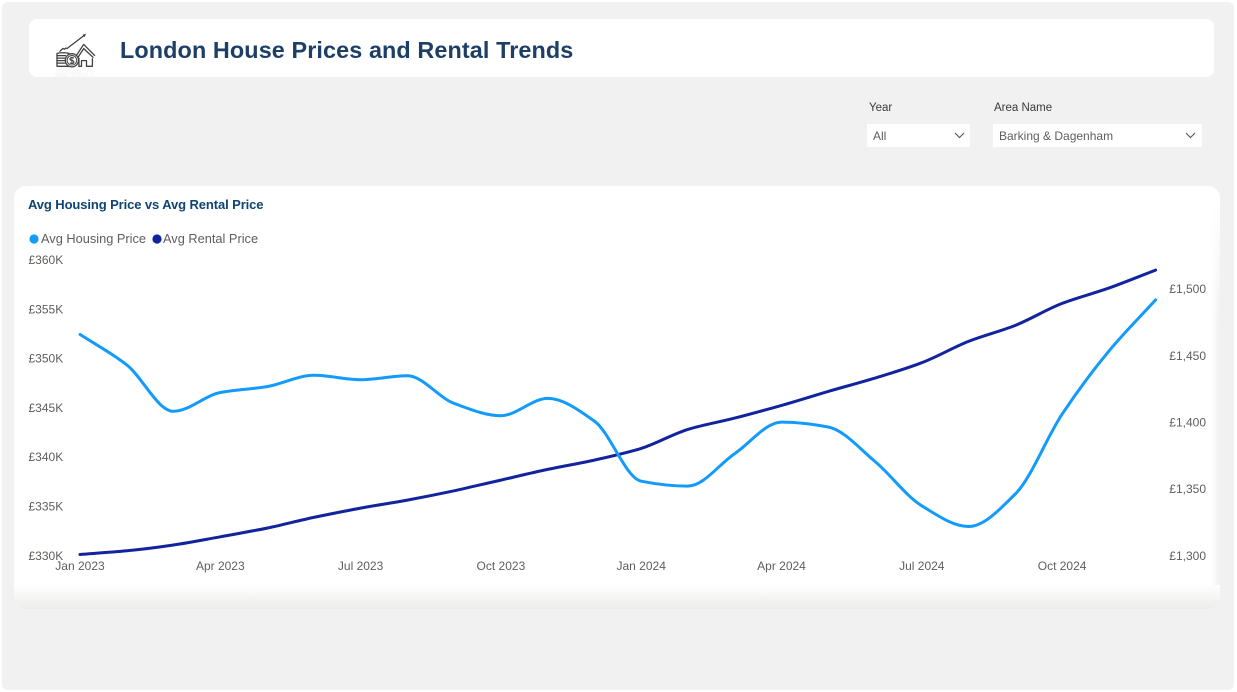 This screenshot has width=1237, height=692. What do you see at coordinates (1187, 423) in the screenshot?
I see `svg-text: £1,400` at bounding box center [1187, 423].